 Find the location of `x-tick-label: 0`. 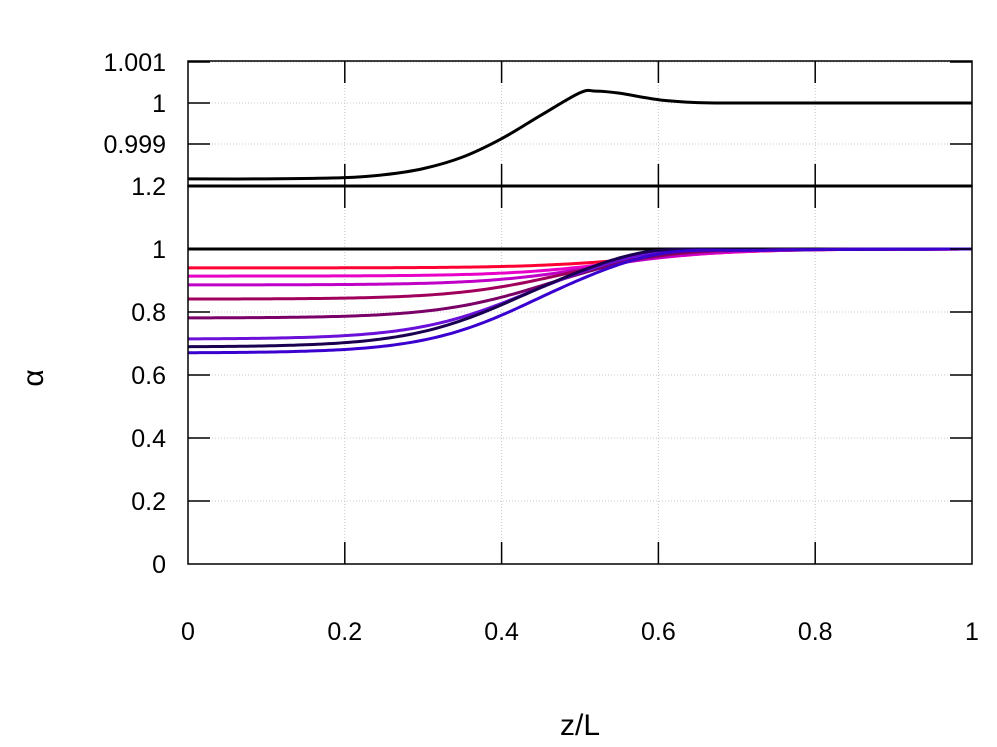

x-tick-label: 0 is located at coordinates (188, 632).